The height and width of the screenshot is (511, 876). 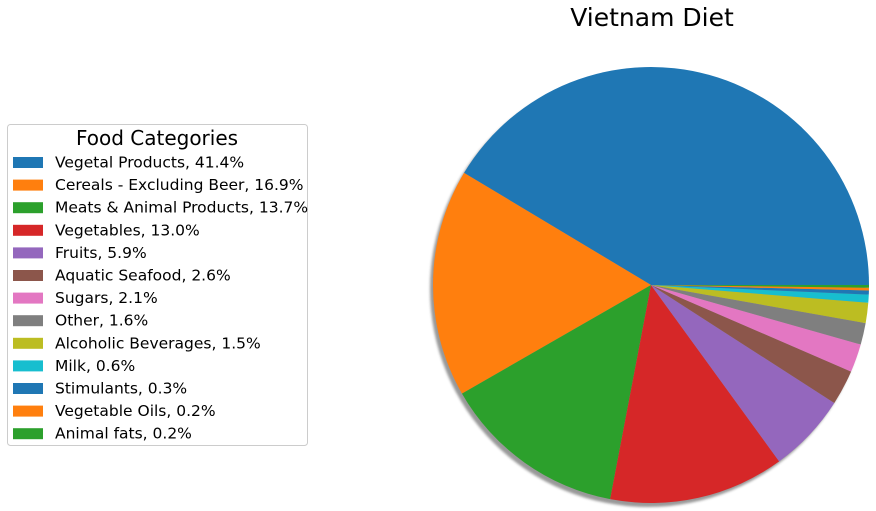 I want to click on chart-title: Vietnam Diet, so click(x=652, y=17).